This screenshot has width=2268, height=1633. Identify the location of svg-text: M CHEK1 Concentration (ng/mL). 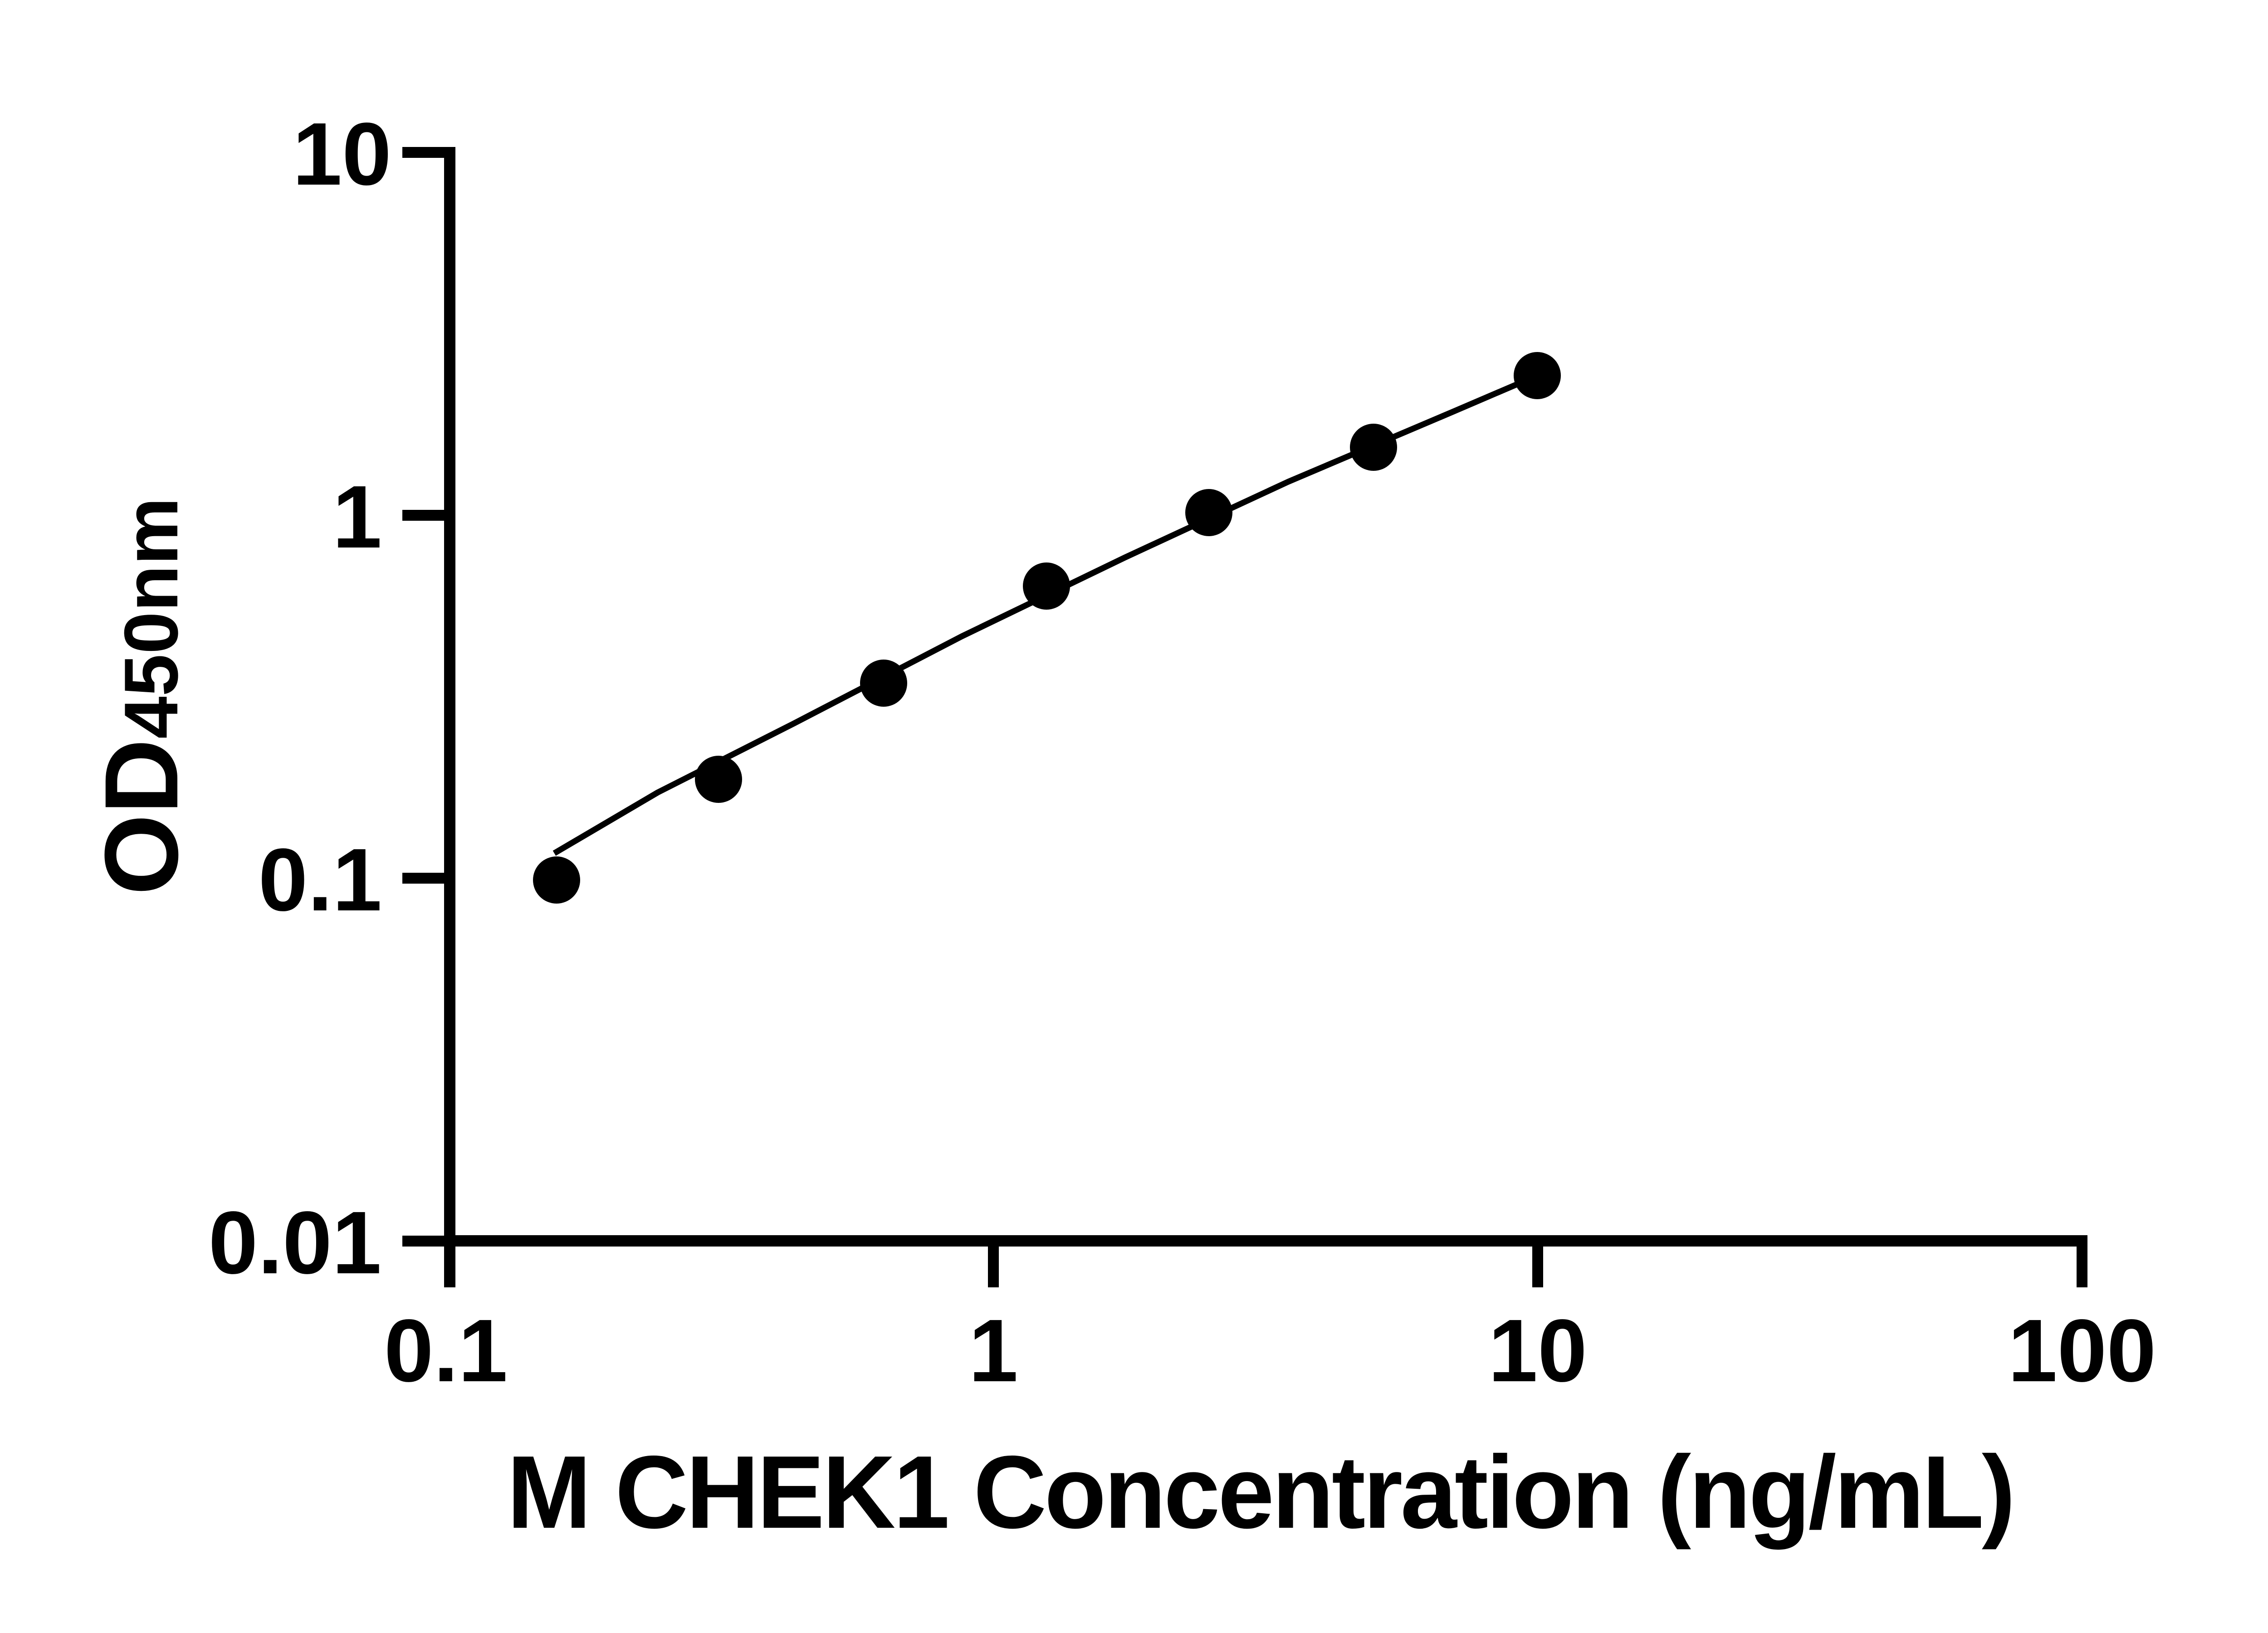
(1260, 1492).